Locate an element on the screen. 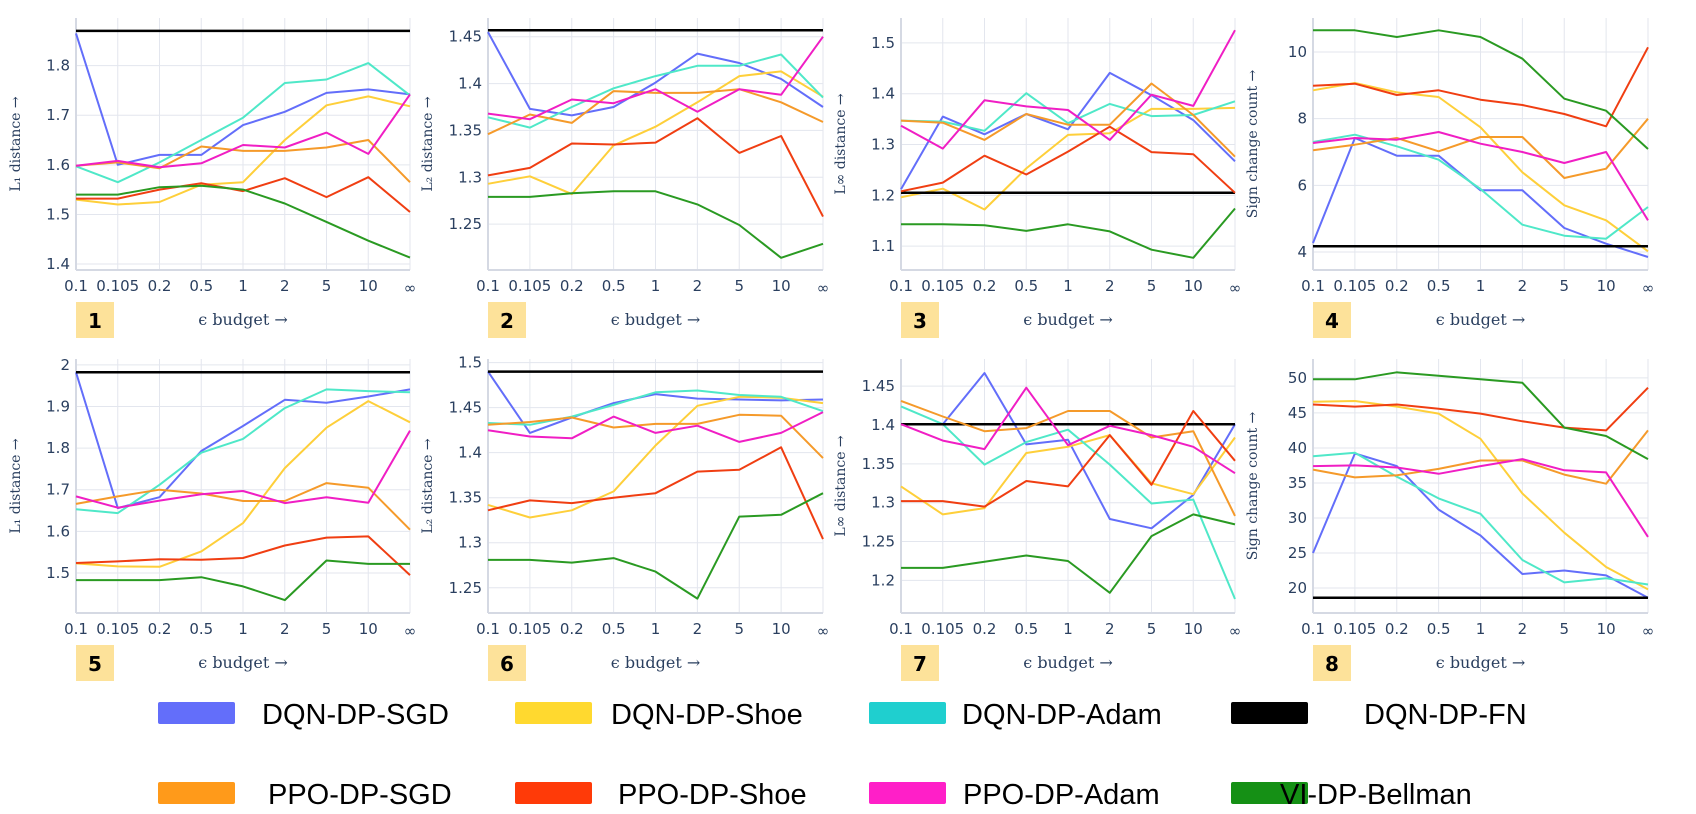 The image size is (1696, 814). panel-number: 8 is located at coordinates (1332, 664).